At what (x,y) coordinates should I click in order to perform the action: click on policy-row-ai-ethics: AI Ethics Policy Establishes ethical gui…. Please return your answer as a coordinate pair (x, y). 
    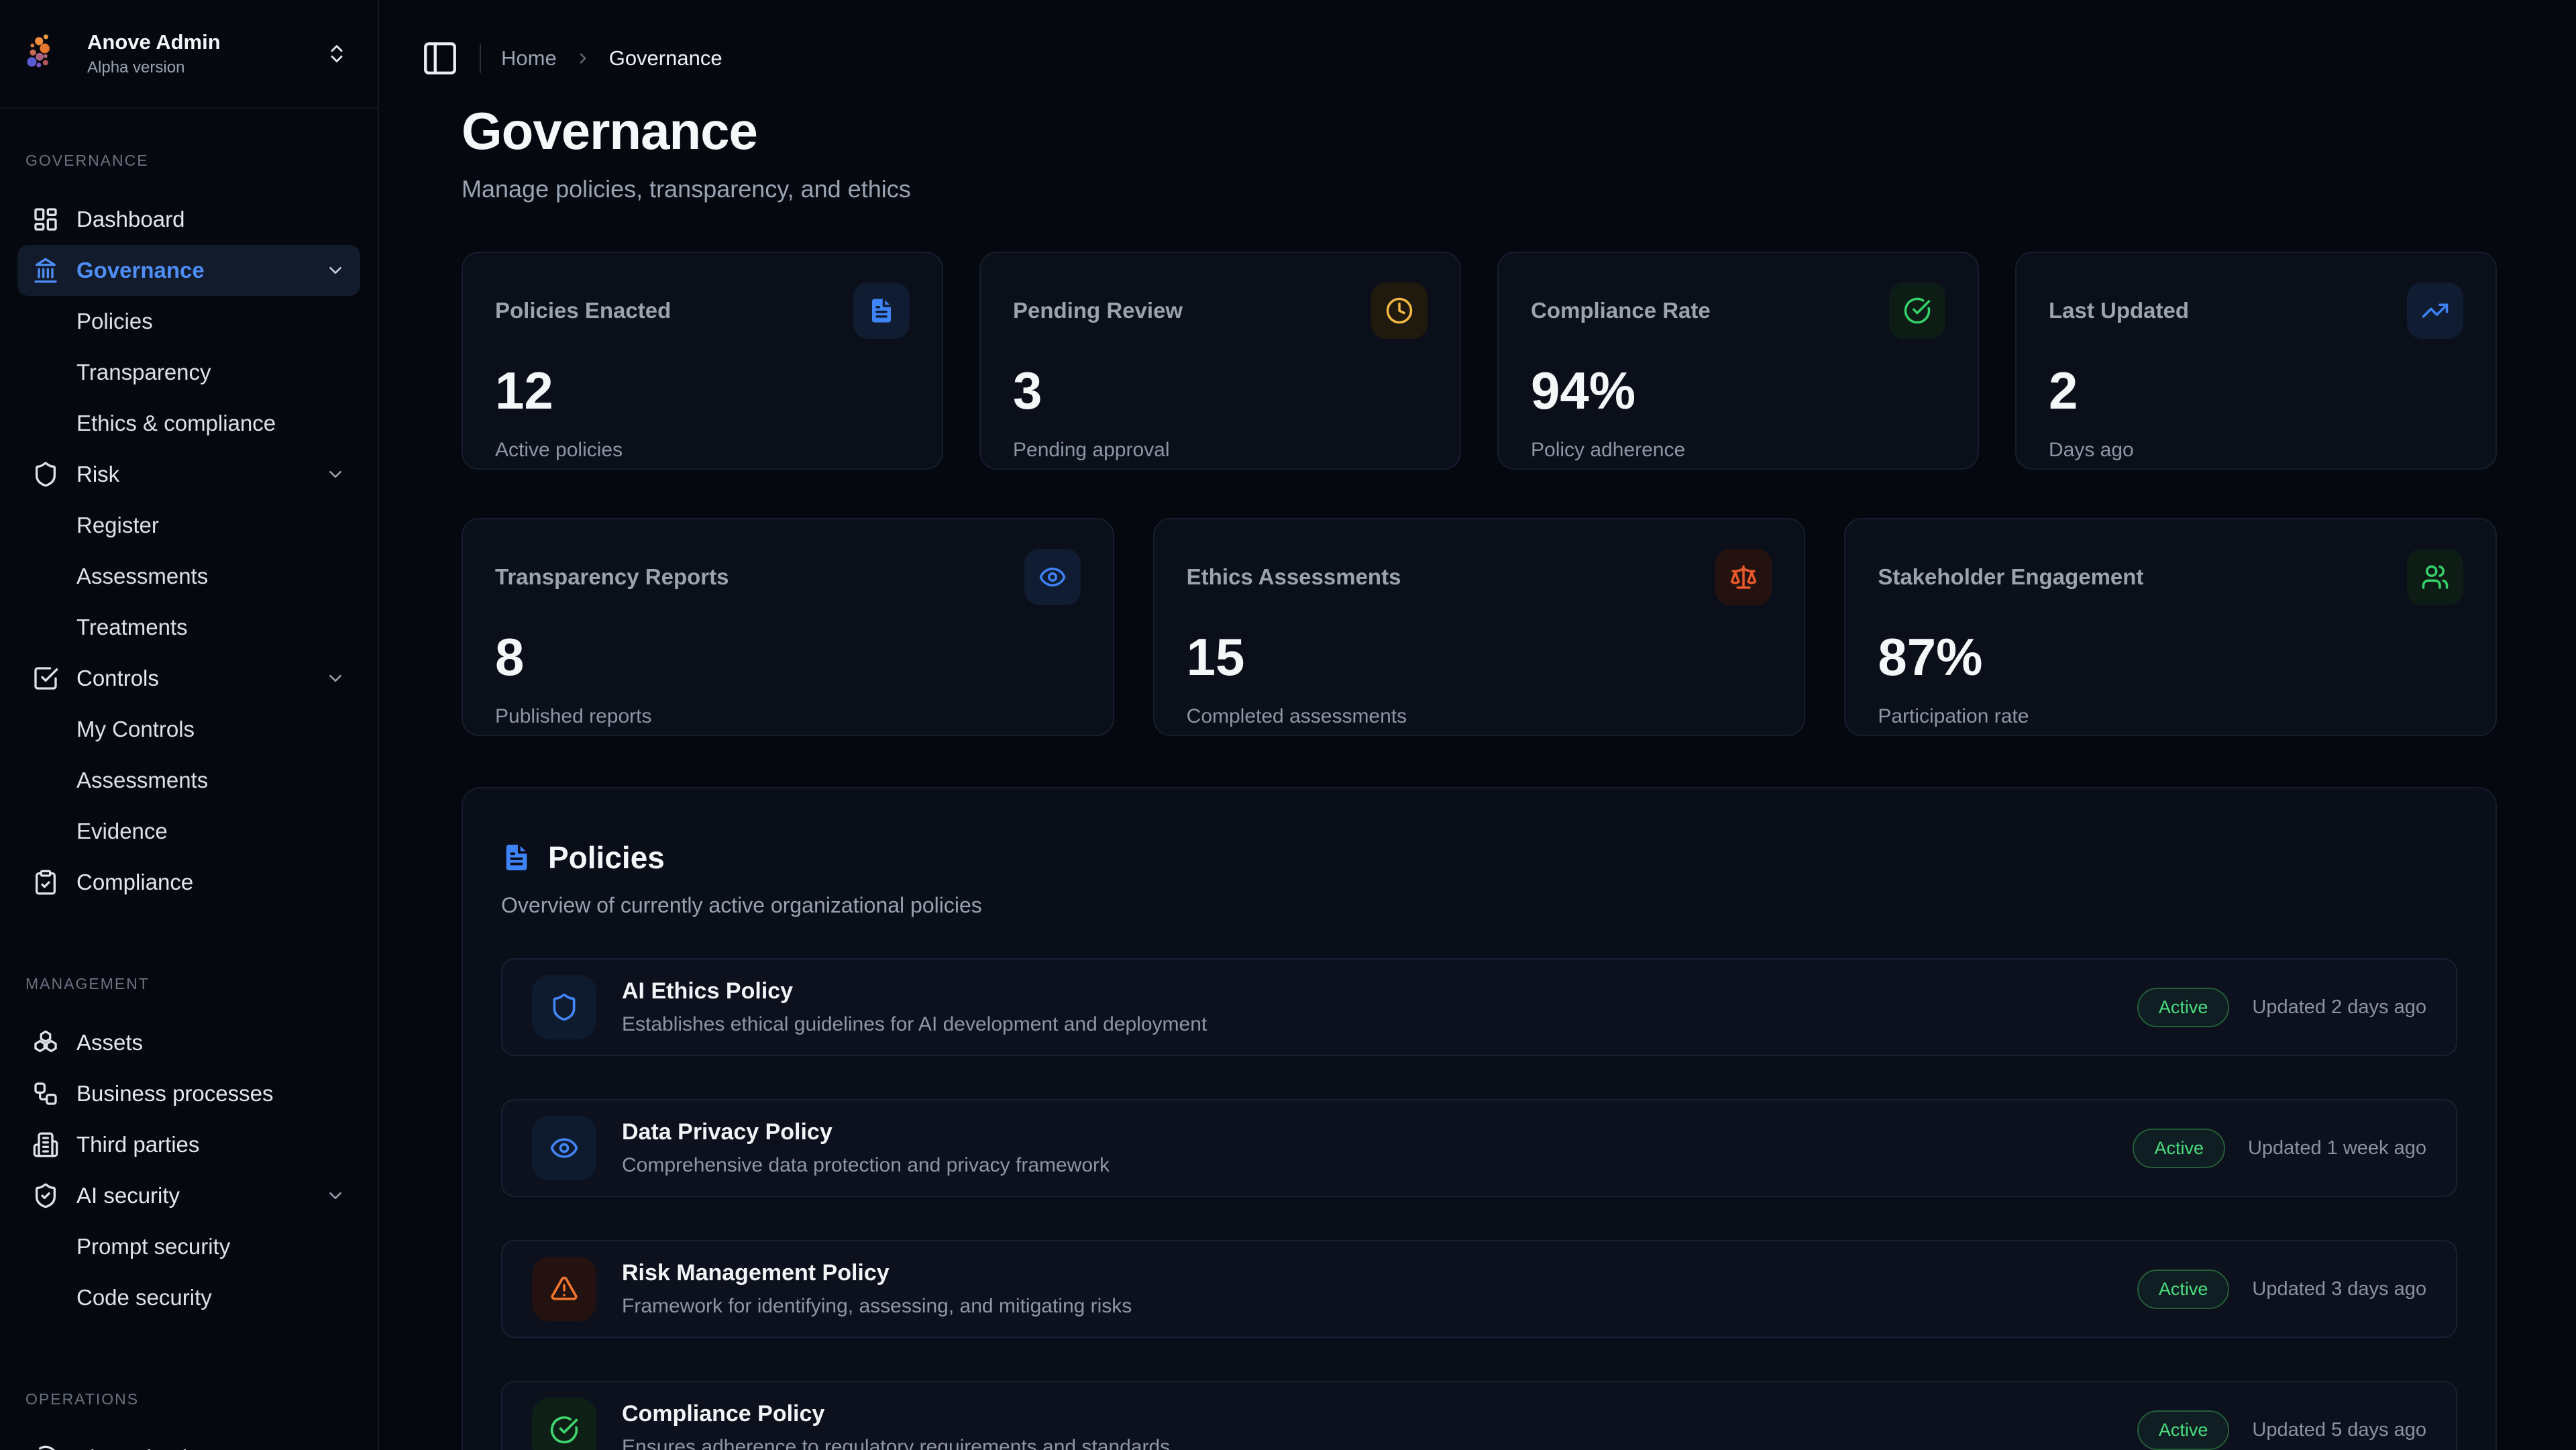
    Looking at the image, I should click on (1479, 1007).